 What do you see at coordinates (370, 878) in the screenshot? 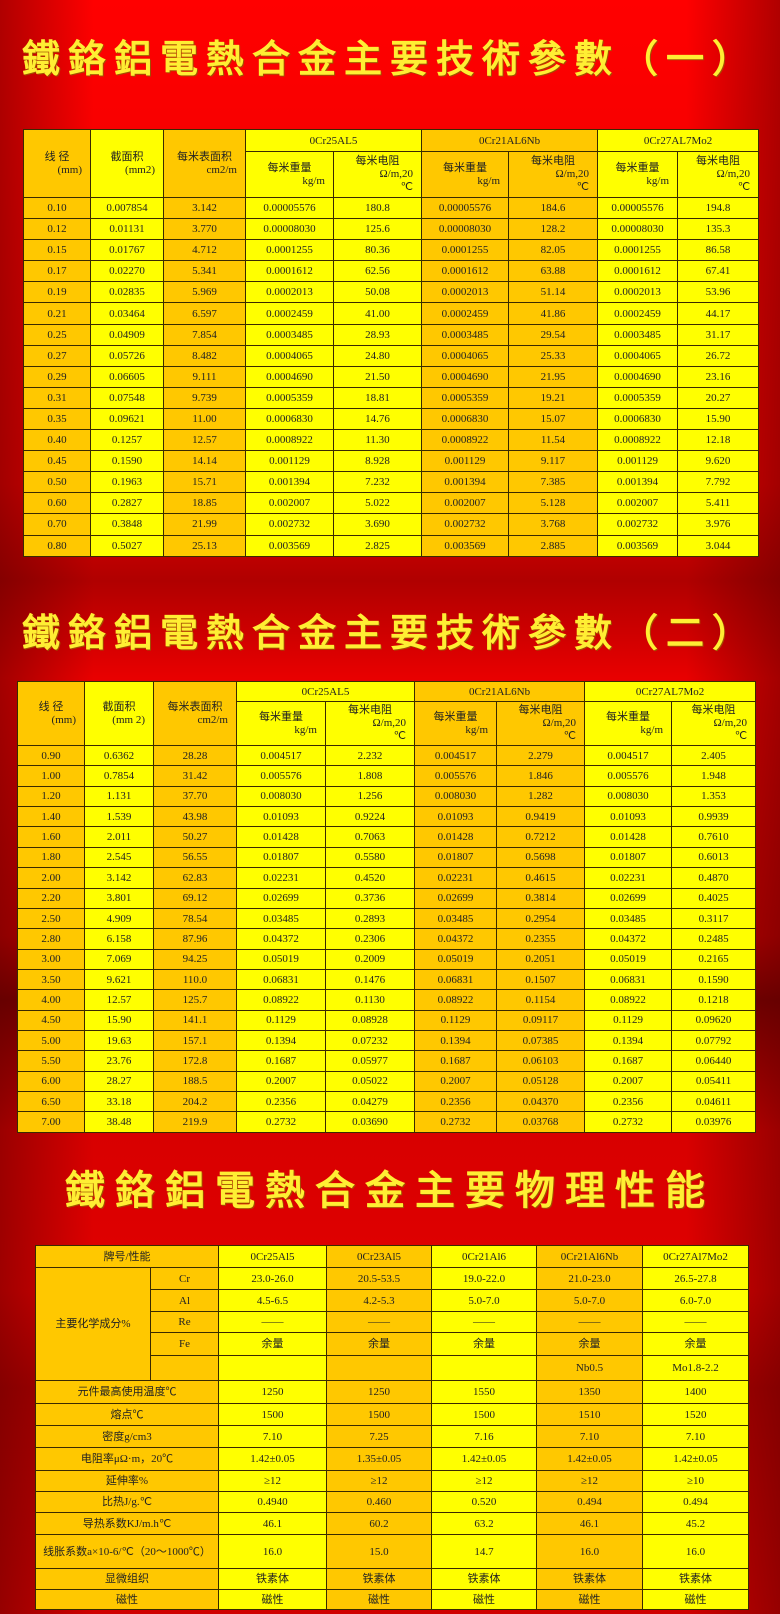
I see `table-cell: 0.4520` at bounding box center [370, 878].